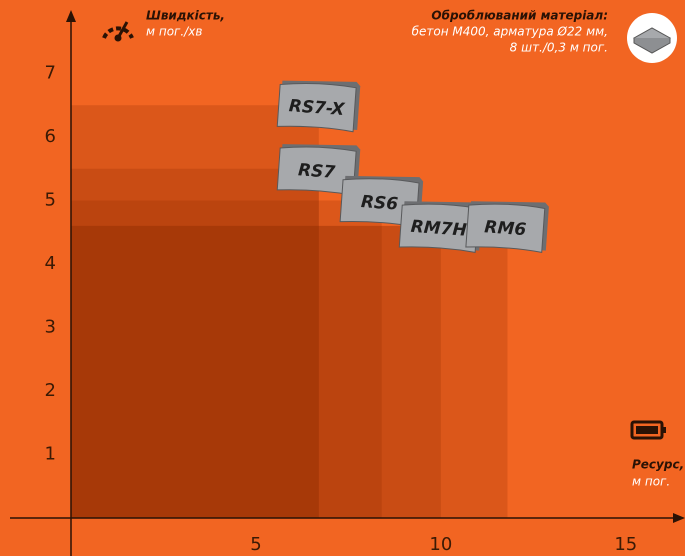 Image resolution: width=685 pixels, height=556 pixels. I want to click on block-label: RS7, so click(318, 170).